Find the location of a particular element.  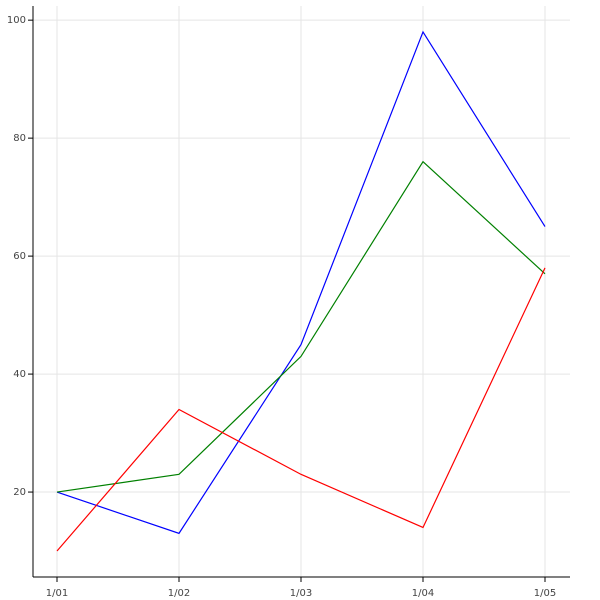

y-tick-label: 40 is located at coordinates (19, 374).